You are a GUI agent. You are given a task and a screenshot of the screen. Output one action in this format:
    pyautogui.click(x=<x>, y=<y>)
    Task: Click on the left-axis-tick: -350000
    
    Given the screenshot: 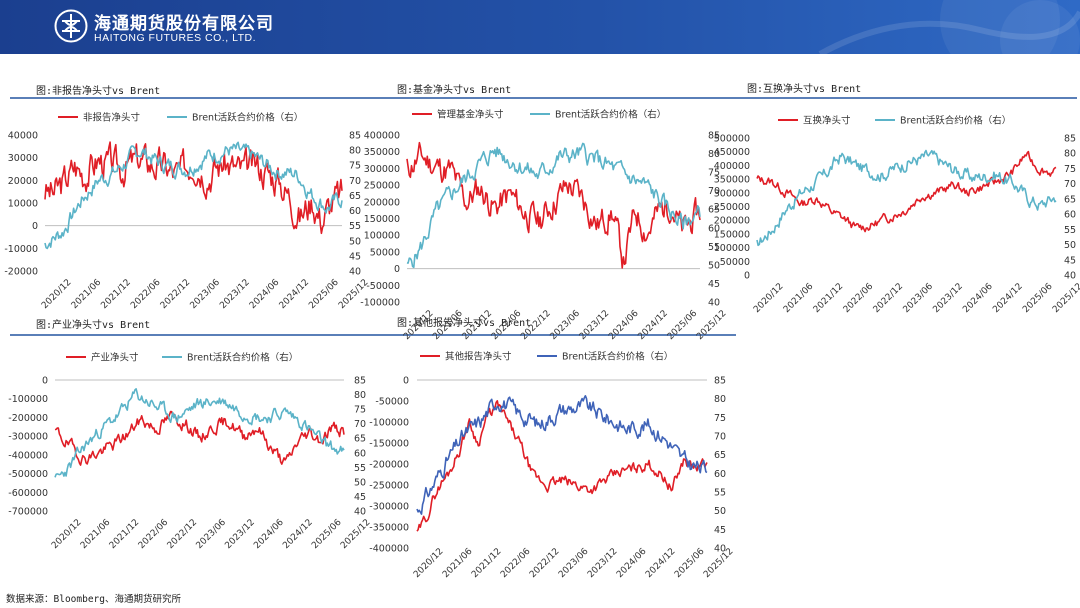 What is the action you would take?
    pyautogui.click(x=389, y=528)
    